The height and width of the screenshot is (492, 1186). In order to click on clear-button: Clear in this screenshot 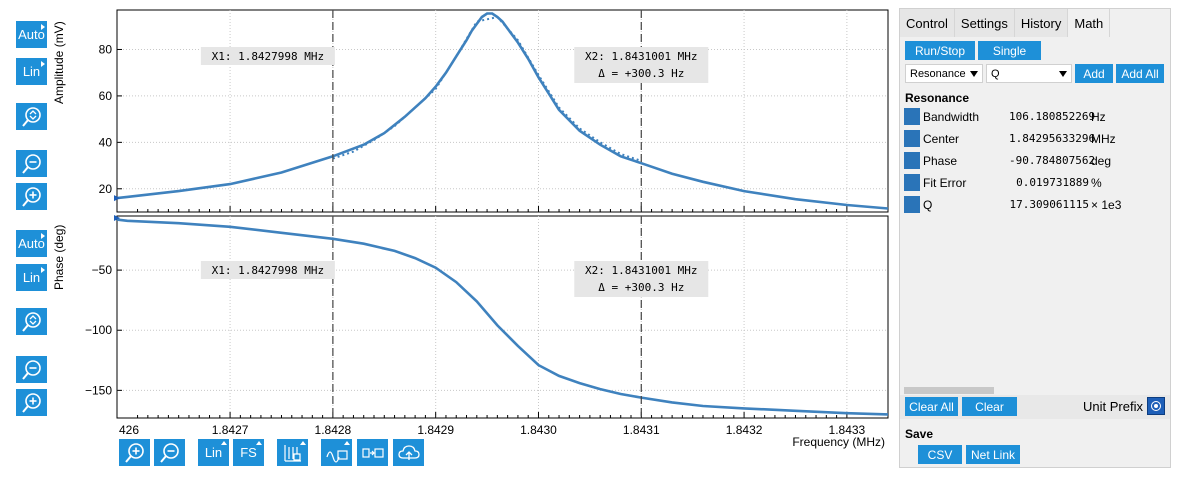, I will do `click(989, 406)`.